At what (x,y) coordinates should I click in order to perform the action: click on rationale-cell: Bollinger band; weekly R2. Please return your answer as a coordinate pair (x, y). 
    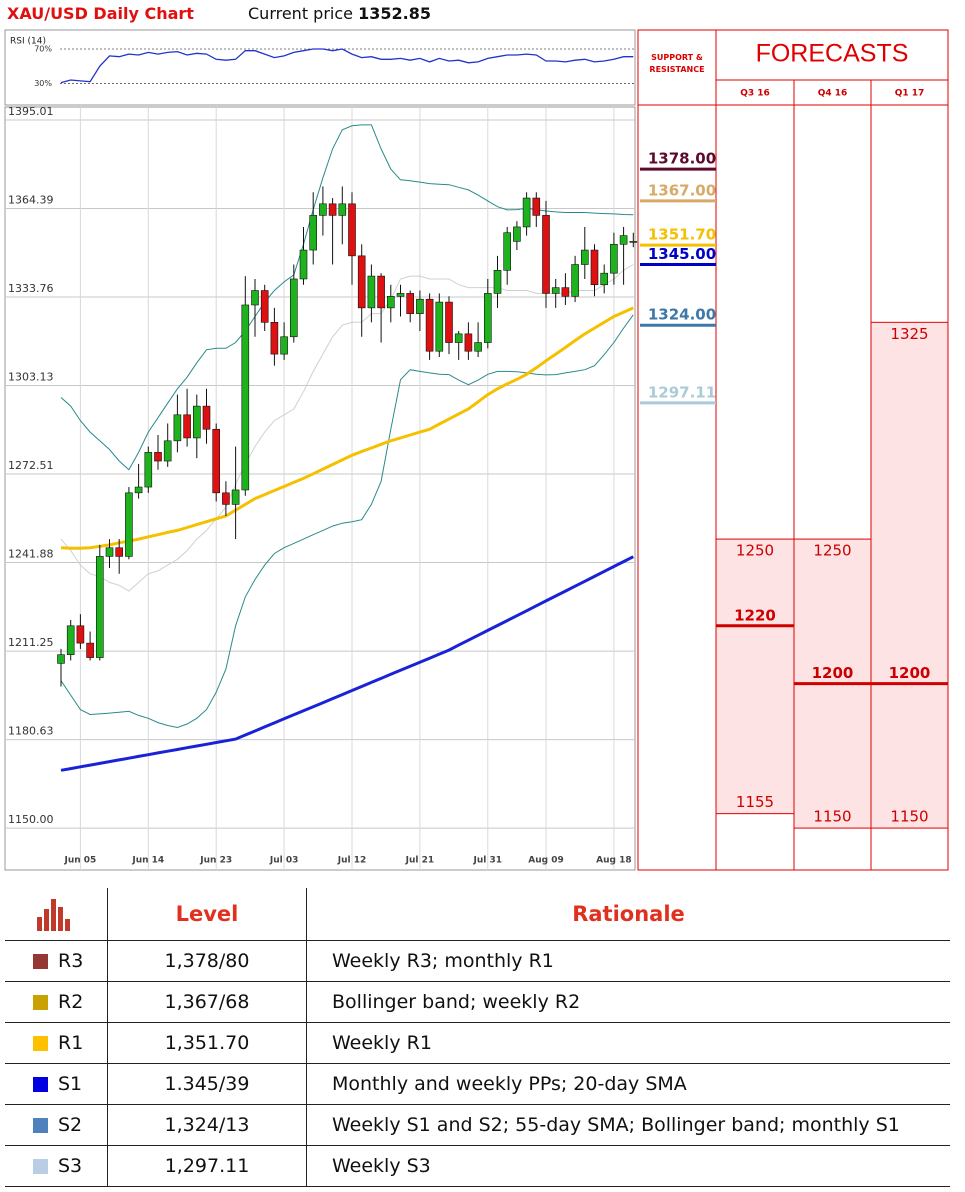
    Looking at the image, I should click on (456, 1002).